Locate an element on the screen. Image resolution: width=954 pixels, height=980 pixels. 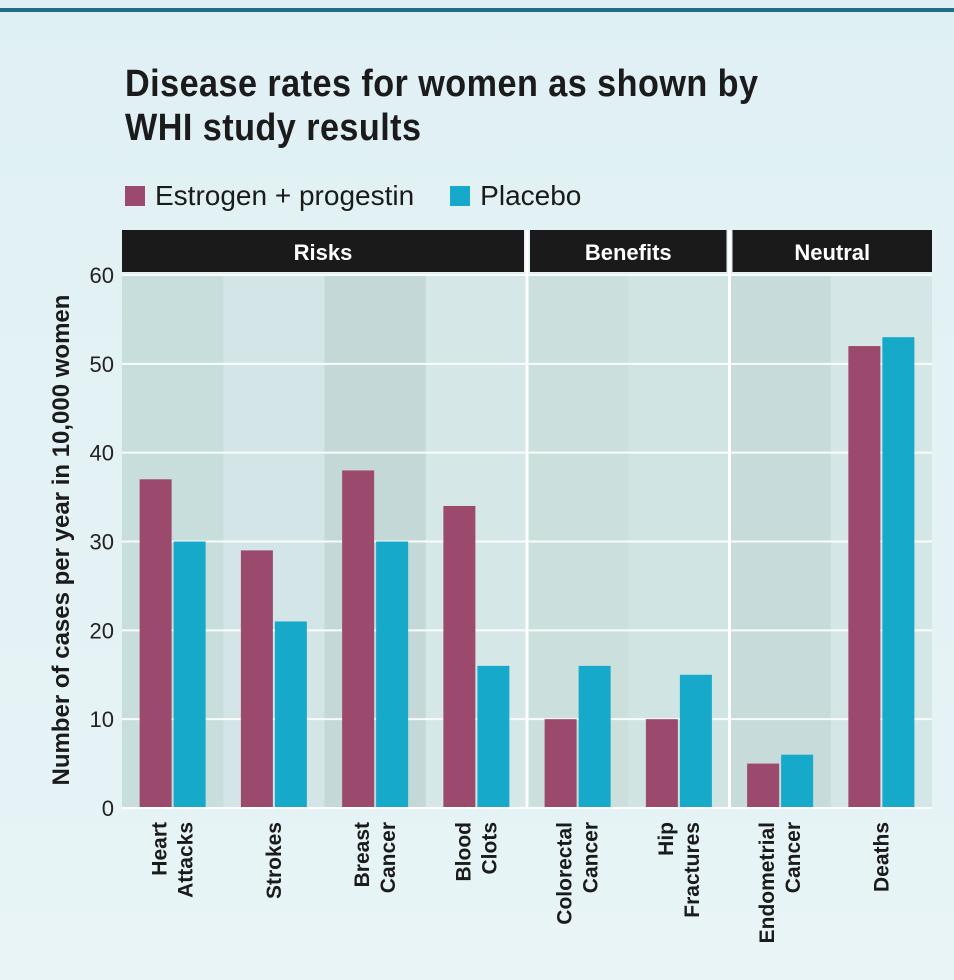
group-header-label-benefits: Benefits is located at coordinates (628, 252).